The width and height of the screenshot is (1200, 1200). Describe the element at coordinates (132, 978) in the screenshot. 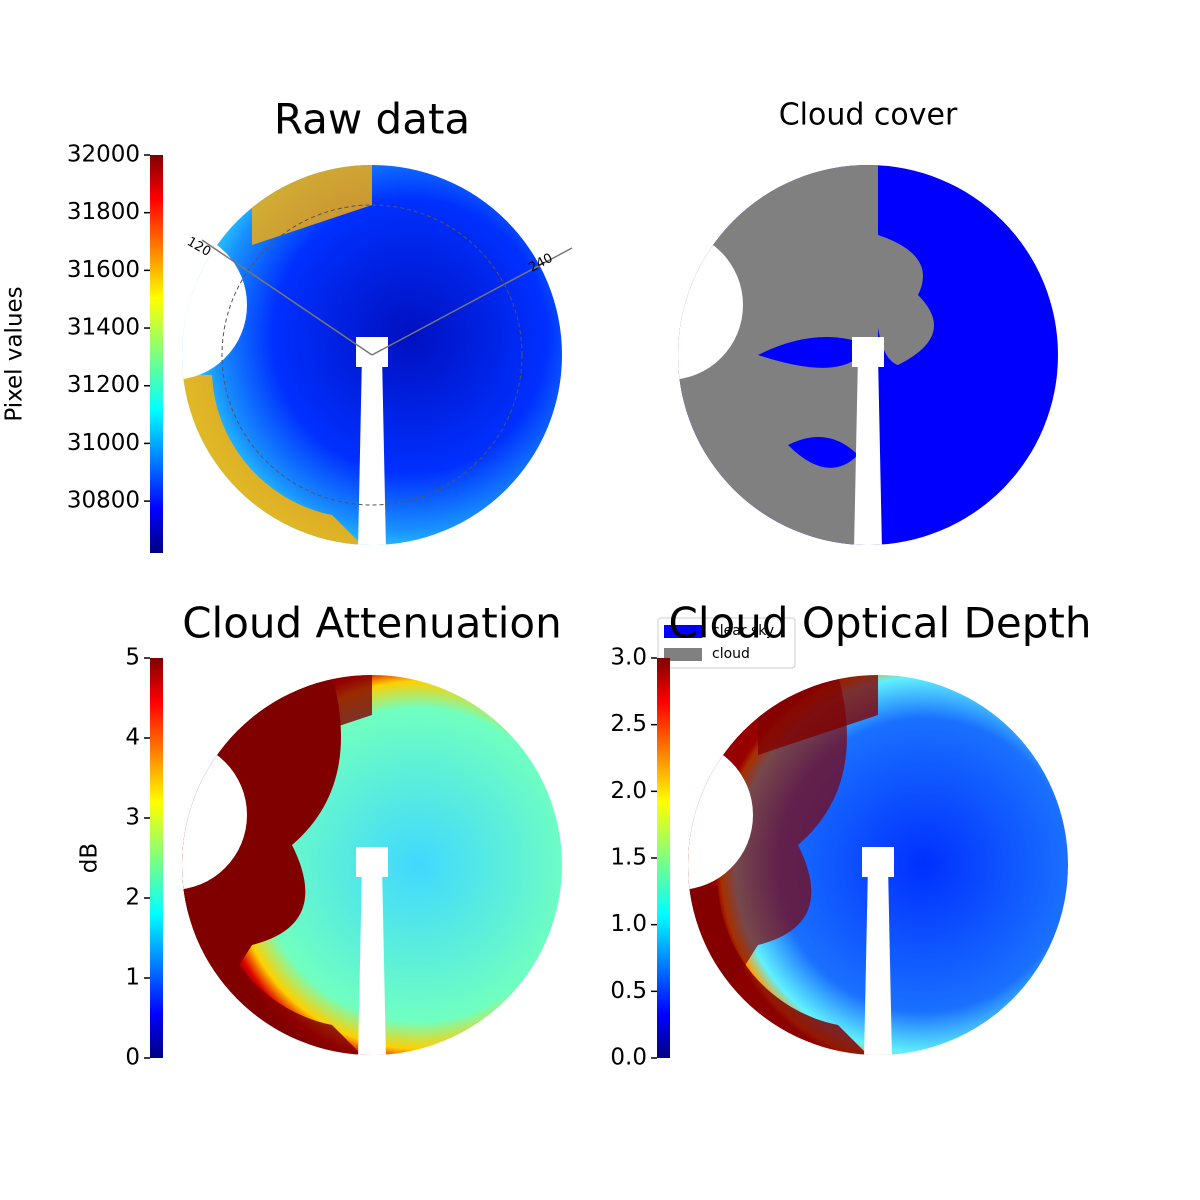

I see `colorbar-tick-label: 1` at that location.